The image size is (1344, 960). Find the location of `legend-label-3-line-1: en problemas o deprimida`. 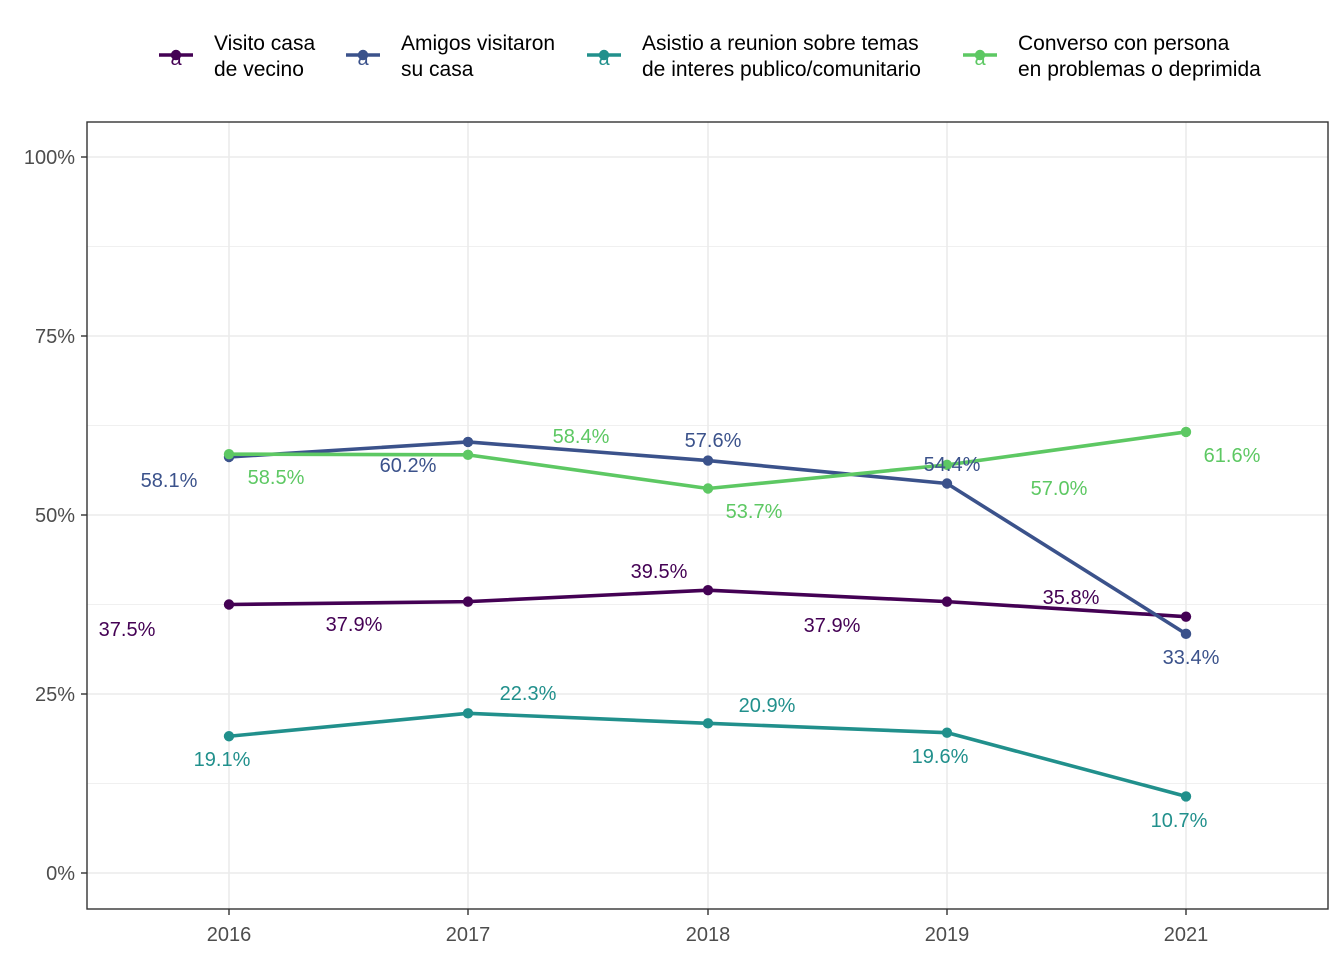

legend-label-3-line-1: en problemas o deprimida is located at coordinates (1139, 69).